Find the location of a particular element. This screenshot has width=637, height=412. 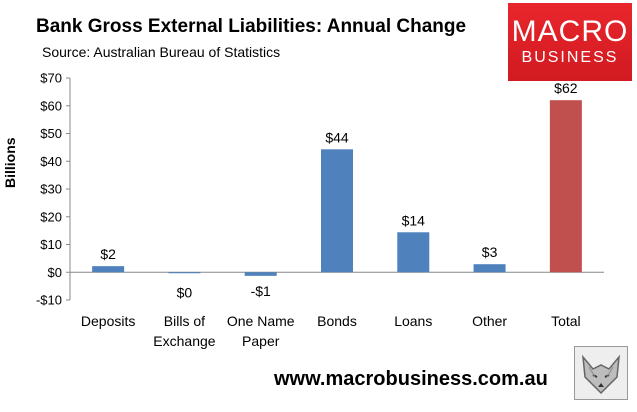

chart-subtitle: Source: Australian Bureau of Statistics is located at coordinates (161, 52).